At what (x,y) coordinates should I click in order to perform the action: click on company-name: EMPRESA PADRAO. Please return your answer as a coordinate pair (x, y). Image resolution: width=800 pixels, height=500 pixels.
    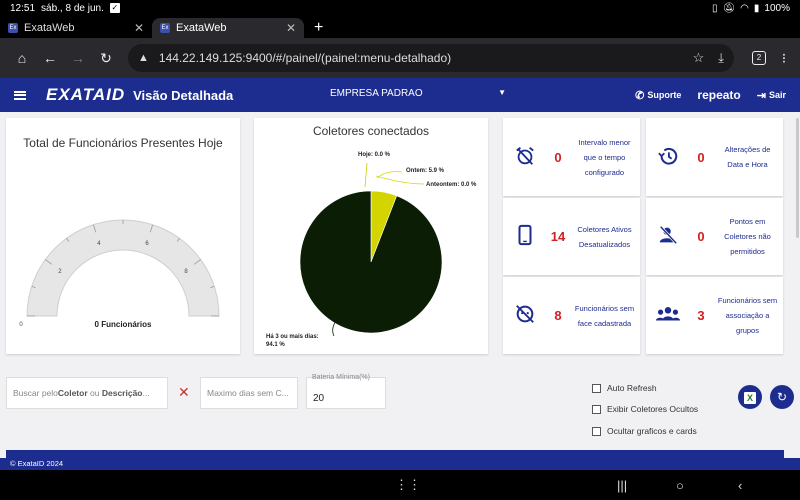
    Looking at the image, I should click on (376, 93).